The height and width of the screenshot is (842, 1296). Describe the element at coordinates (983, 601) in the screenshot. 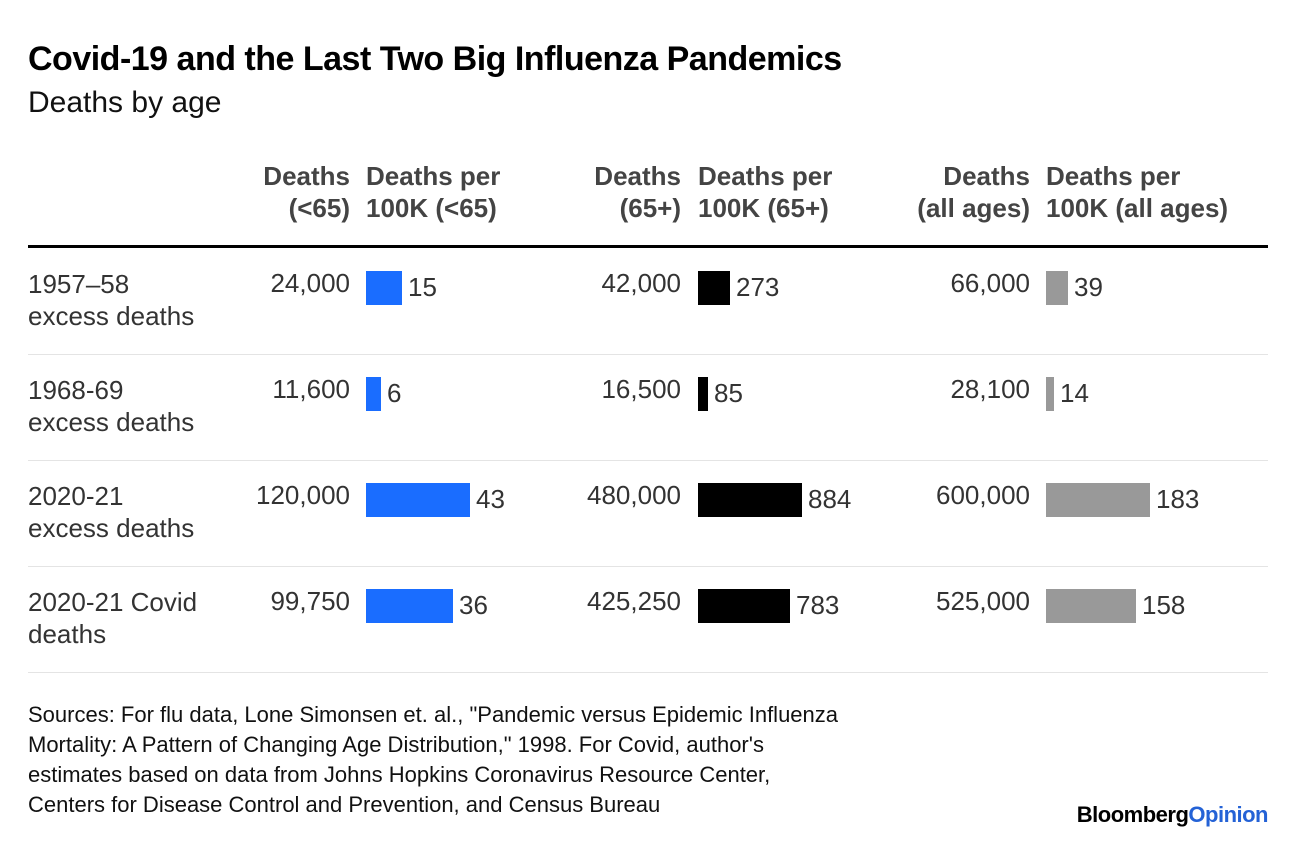

I see `deaths-value: 525,000` at that location.